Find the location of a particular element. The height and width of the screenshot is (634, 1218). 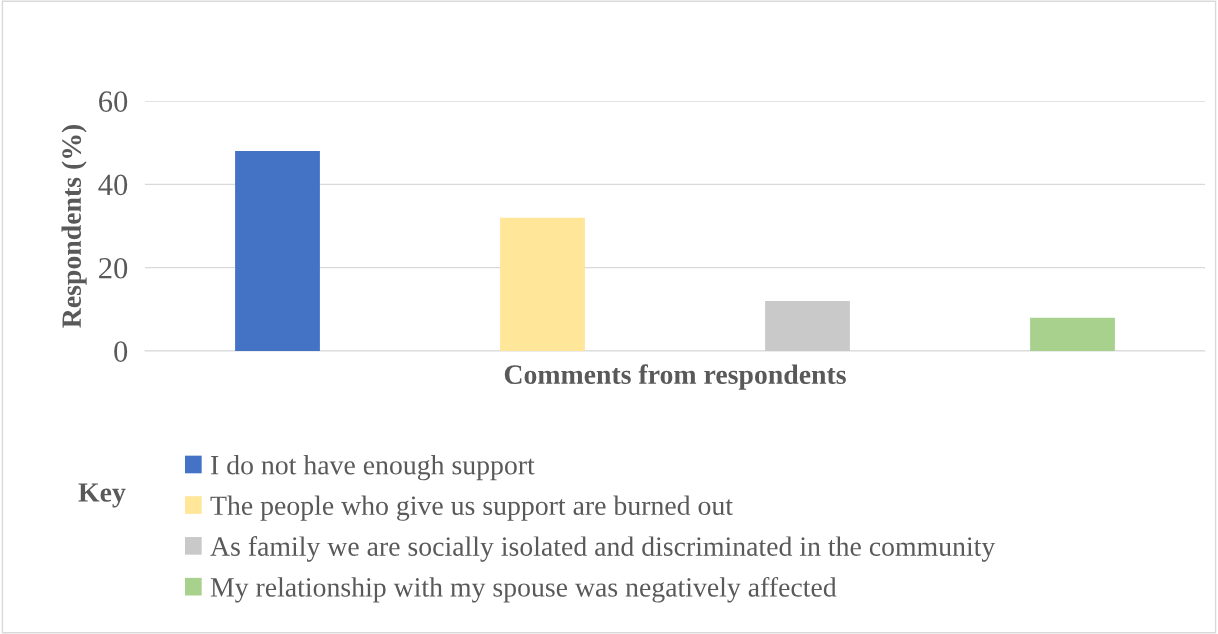

y-tick-label: 60 is located at coordinates (113, 101).